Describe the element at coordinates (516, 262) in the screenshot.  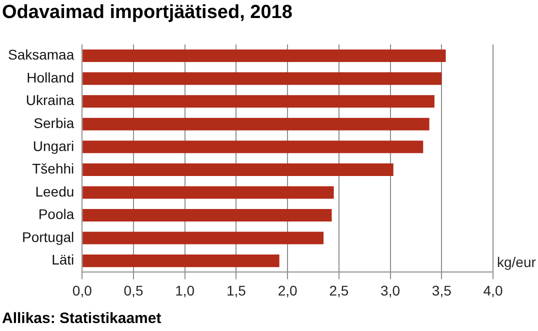
I see `x-axis-title: kg/eur` at that location.